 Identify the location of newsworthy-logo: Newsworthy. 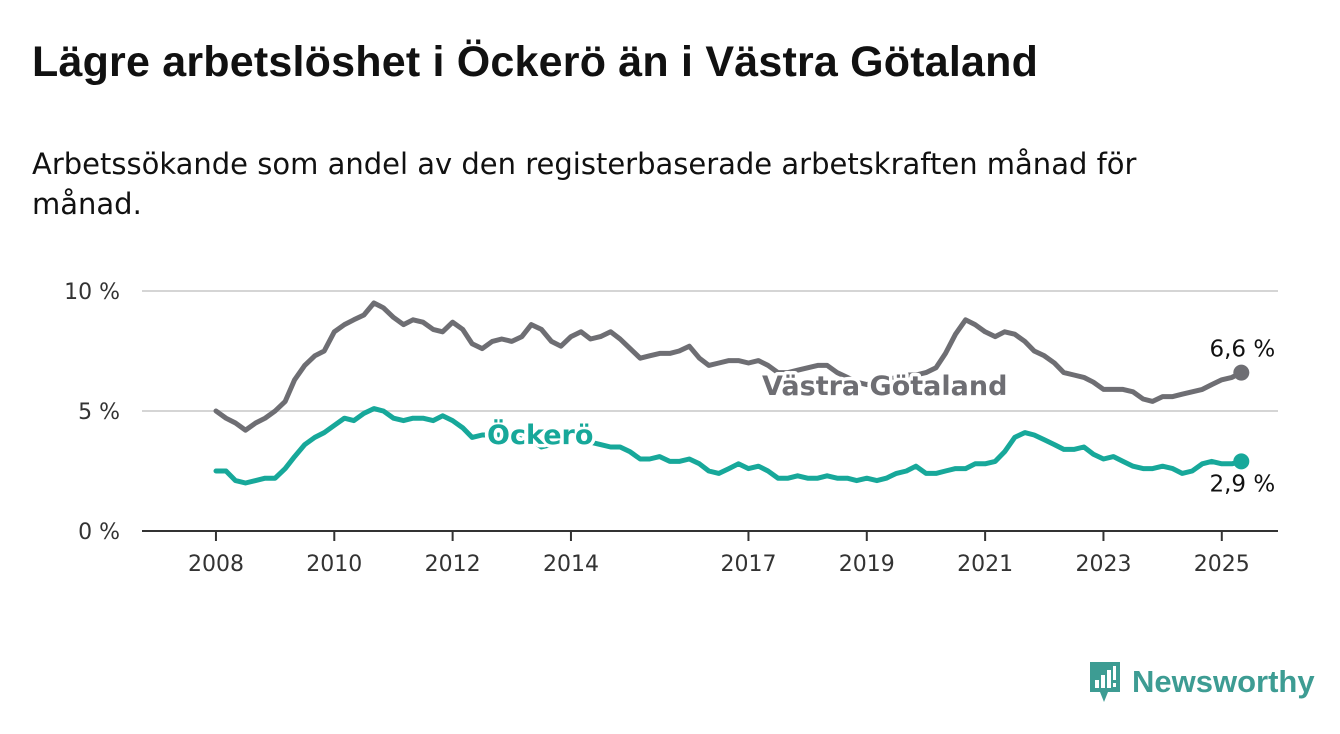
(1201, 682).